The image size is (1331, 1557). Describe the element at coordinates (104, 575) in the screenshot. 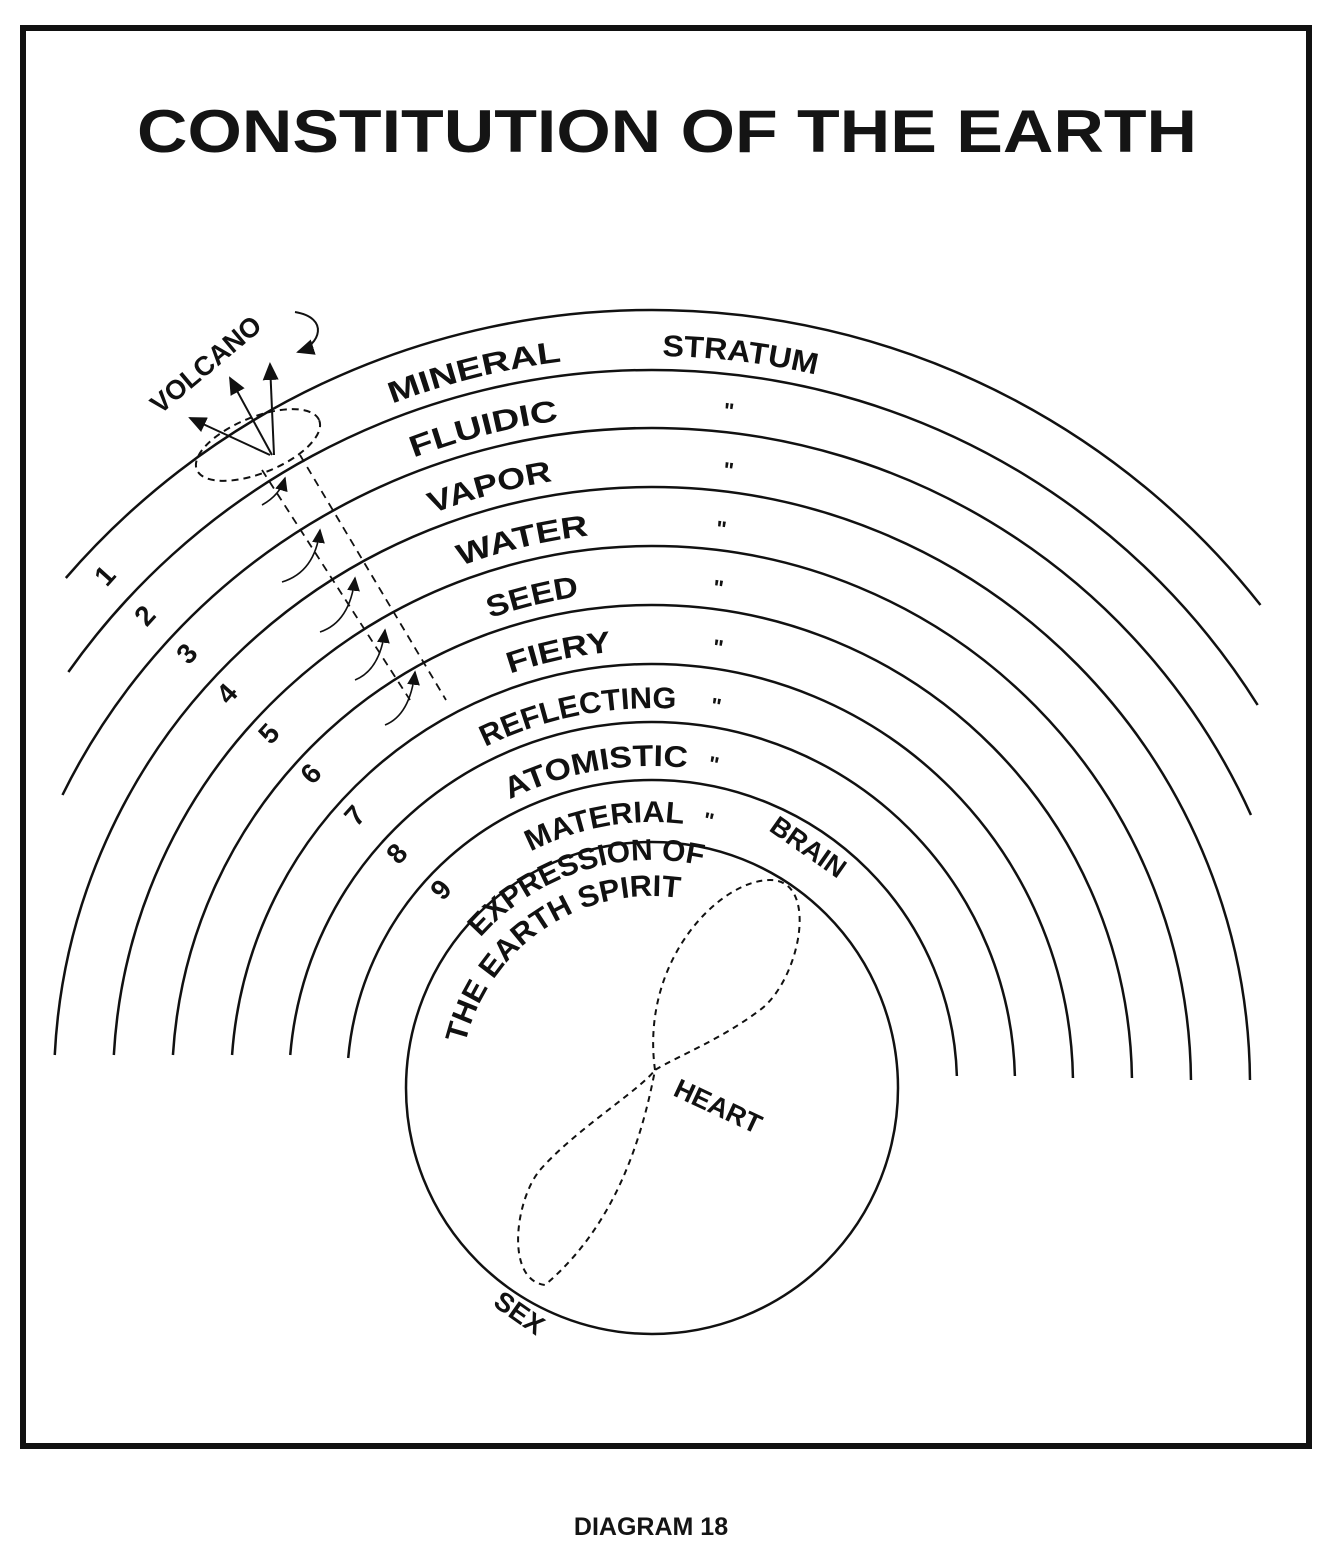

I see `stratum-number: 1` at that location.